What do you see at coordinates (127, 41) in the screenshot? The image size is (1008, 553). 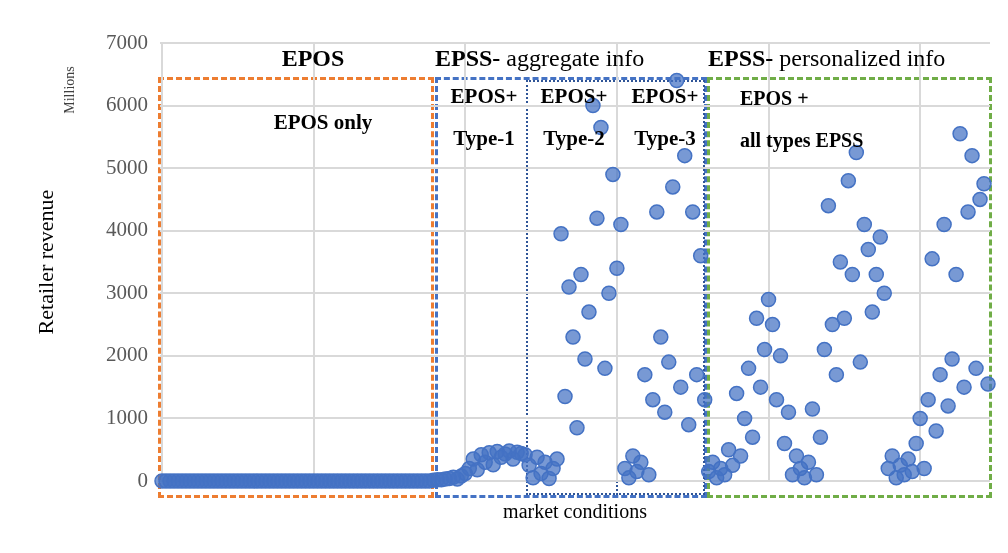 I see `y-tick-label: 7000` at bounding box center [127, 41].